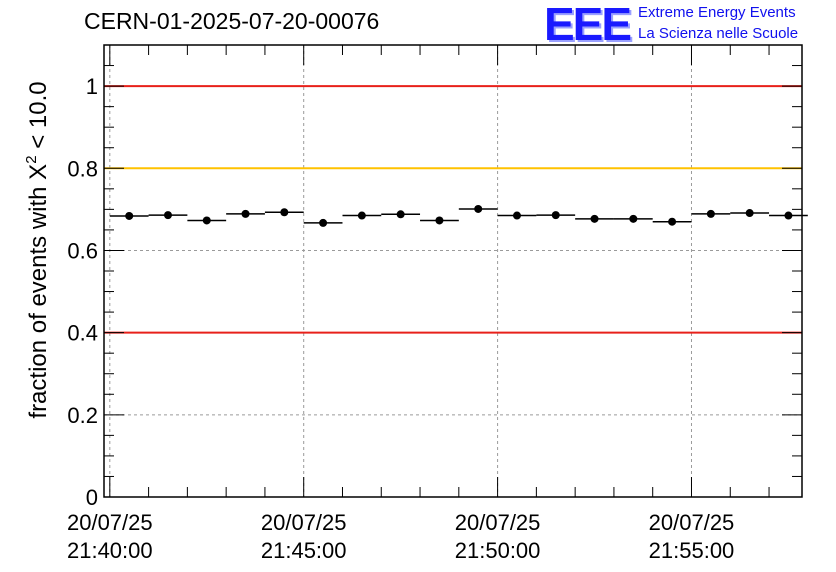 Image resolution: width=836 pixels, height=572 pixels. I want to click on x-tick-label-time: 21:45:00, so click(304, 550).